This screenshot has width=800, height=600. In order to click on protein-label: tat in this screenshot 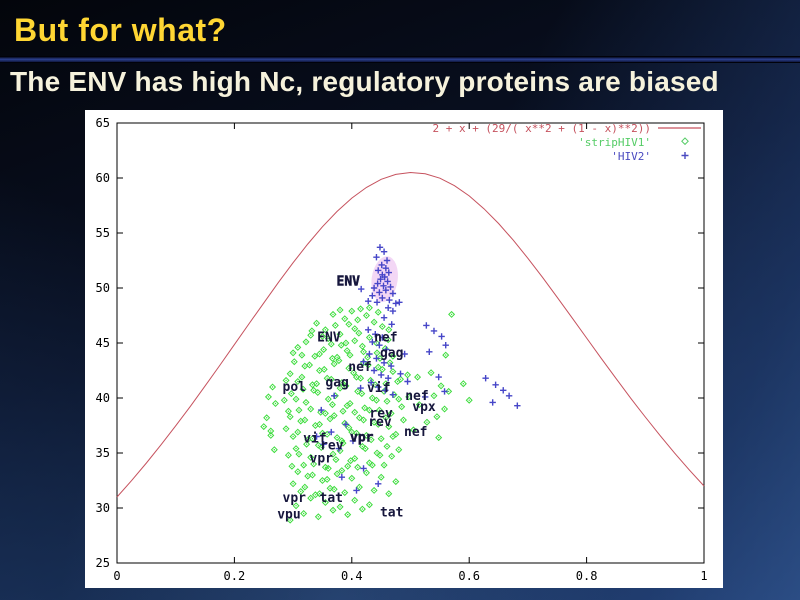, I will do `click(331, 498)`.